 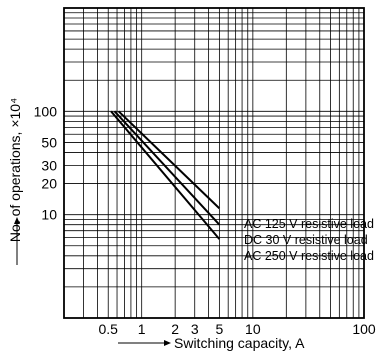 What do you see at coordinates (253, 329) in the screenshot?
I see `x-tick-label: 10` at bounding box center [253, 329].